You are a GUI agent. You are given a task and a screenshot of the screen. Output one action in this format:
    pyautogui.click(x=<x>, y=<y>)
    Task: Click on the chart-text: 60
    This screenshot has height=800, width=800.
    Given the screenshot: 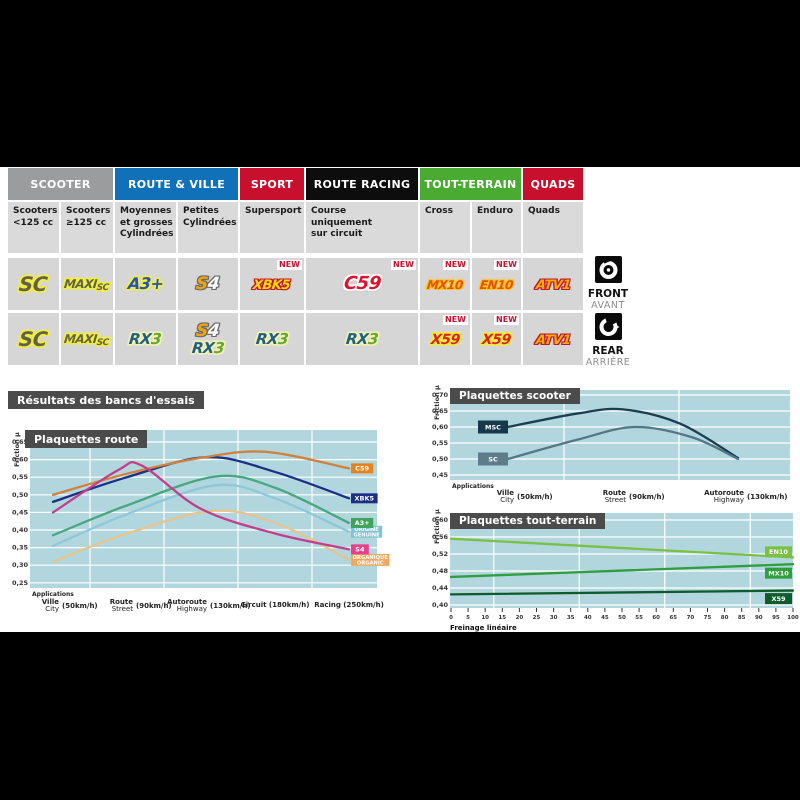 What is the action you would take?
    pyautogui.click(x=656, y=618)
    